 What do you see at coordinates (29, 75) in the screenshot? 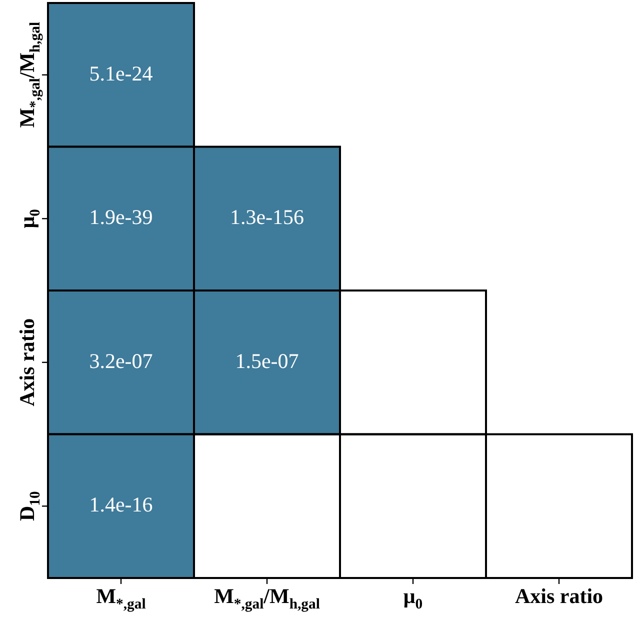
I see `y-tick-label: M*,gal/Mh,gal` at bounding box center [29, 75].